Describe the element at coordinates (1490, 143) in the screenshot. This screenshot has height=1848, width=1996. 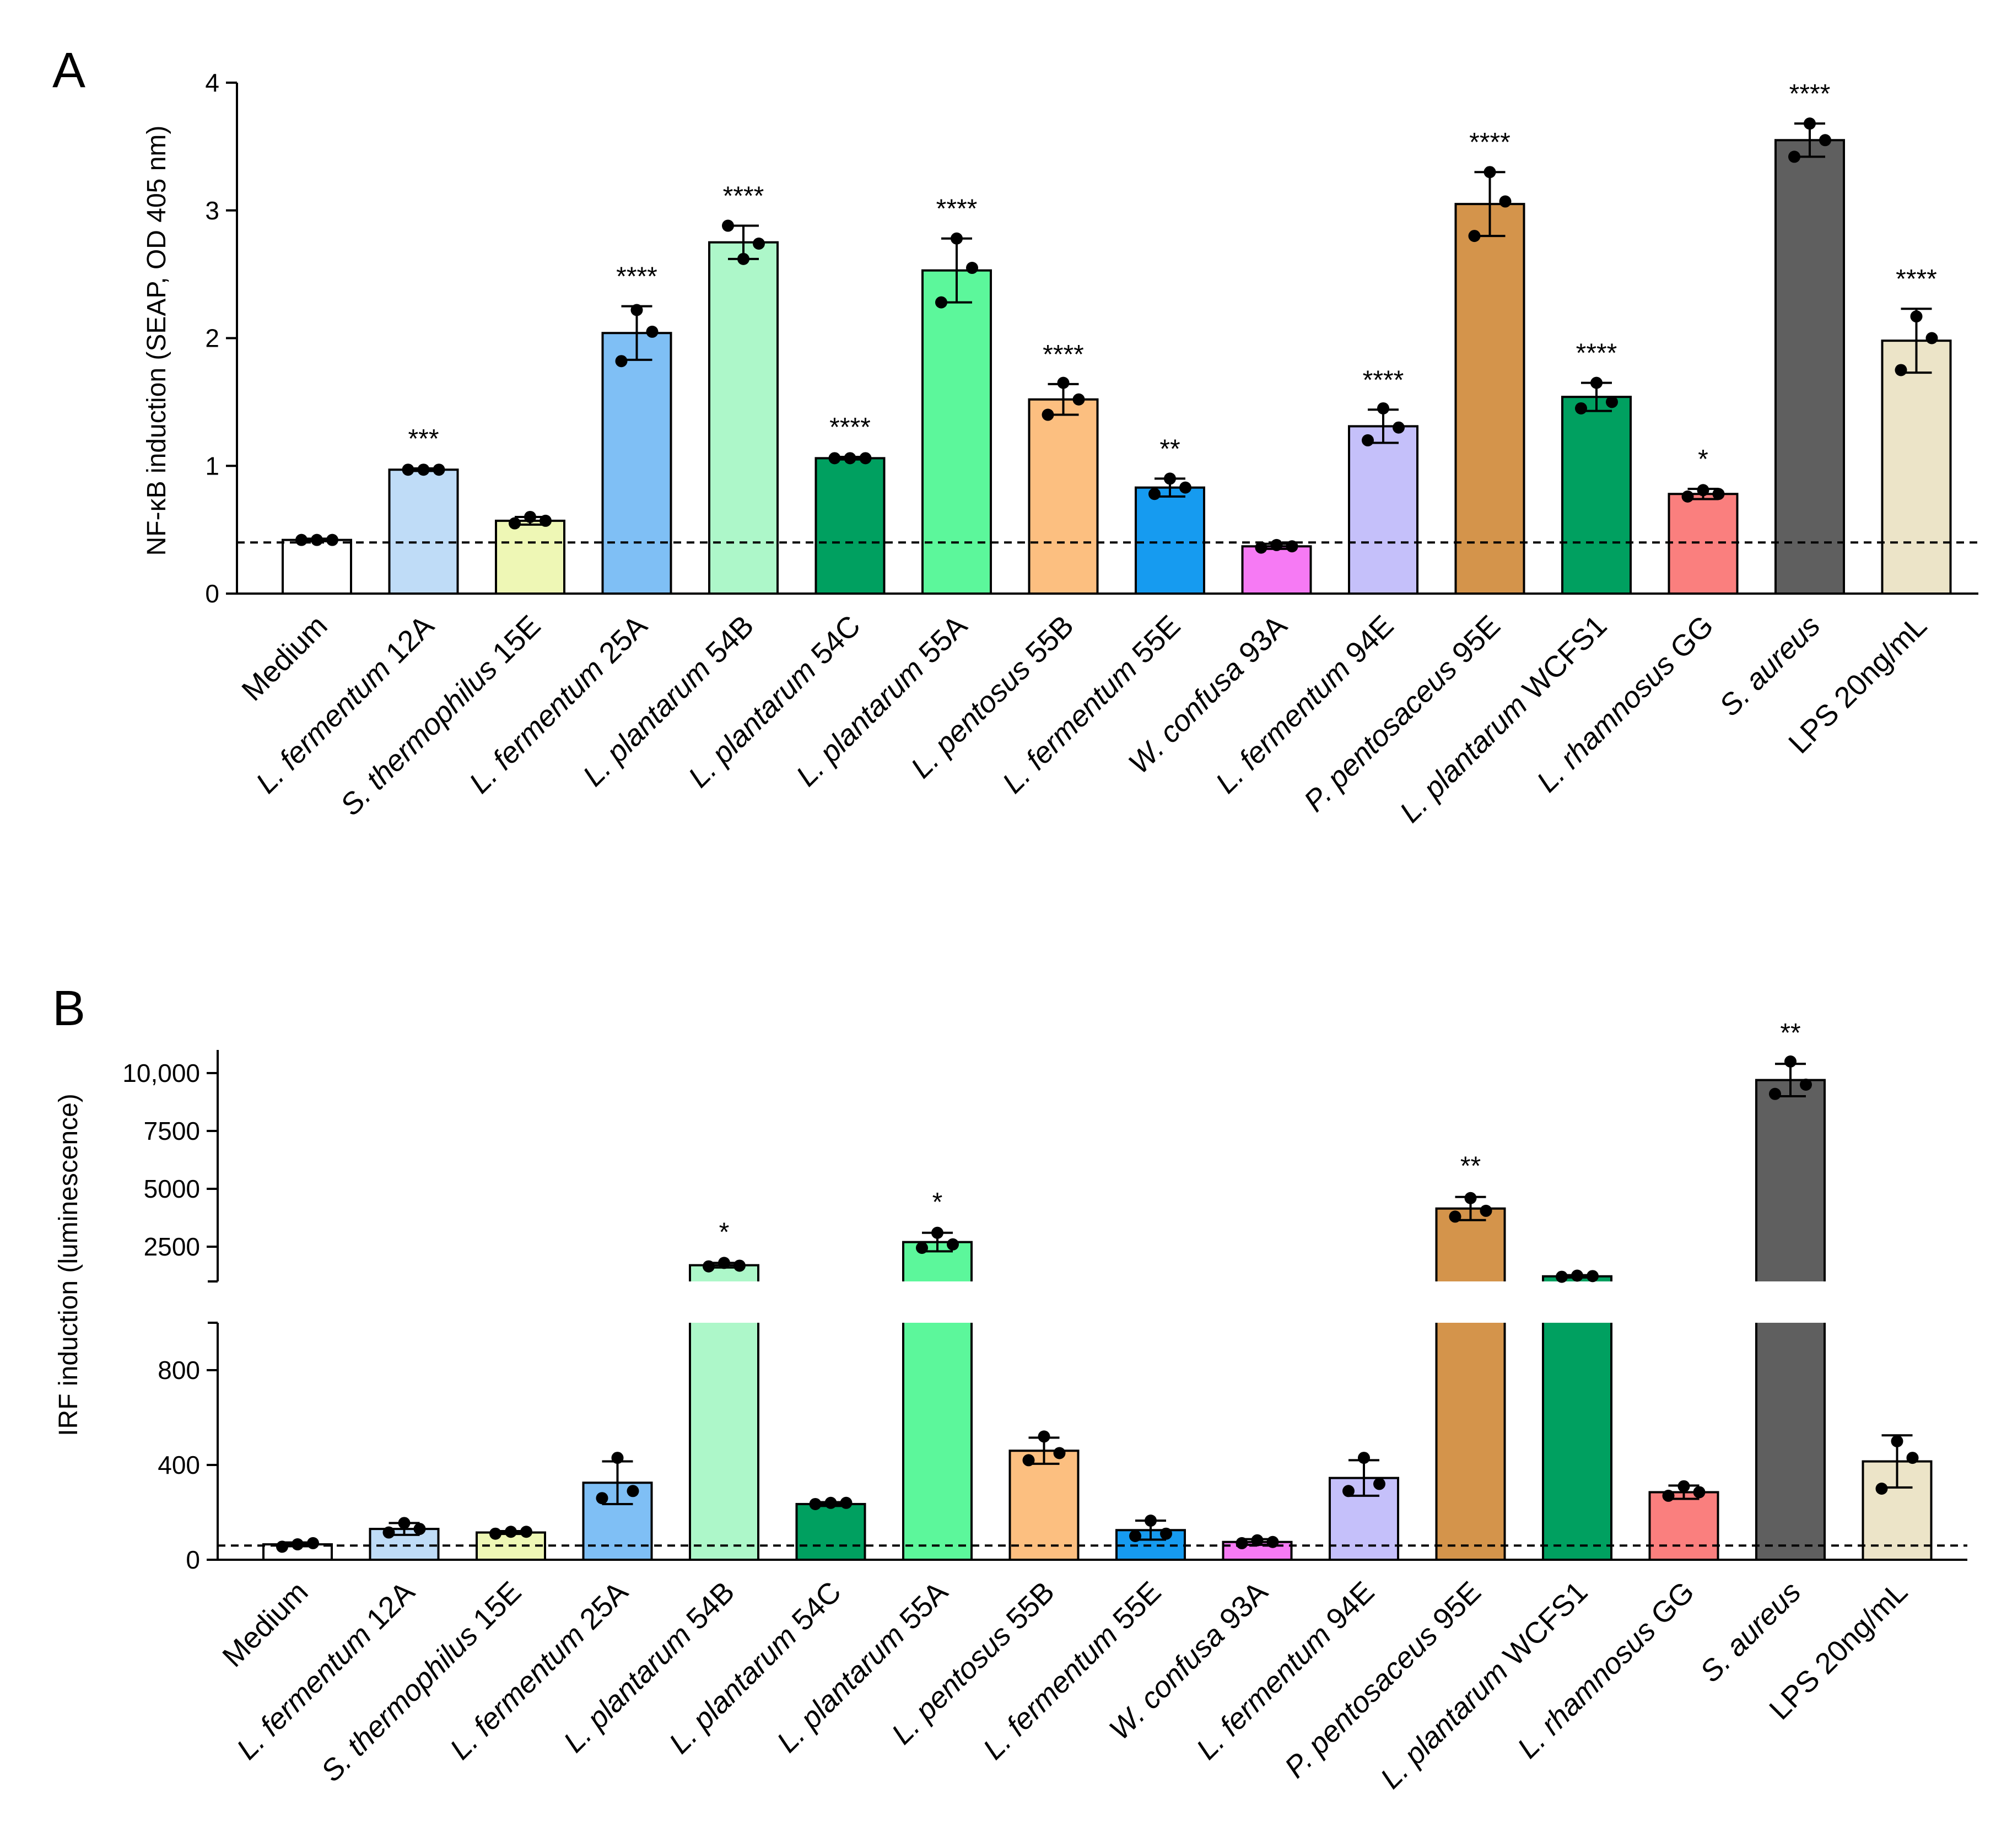
I see `significance-a-11: ****` at that location.